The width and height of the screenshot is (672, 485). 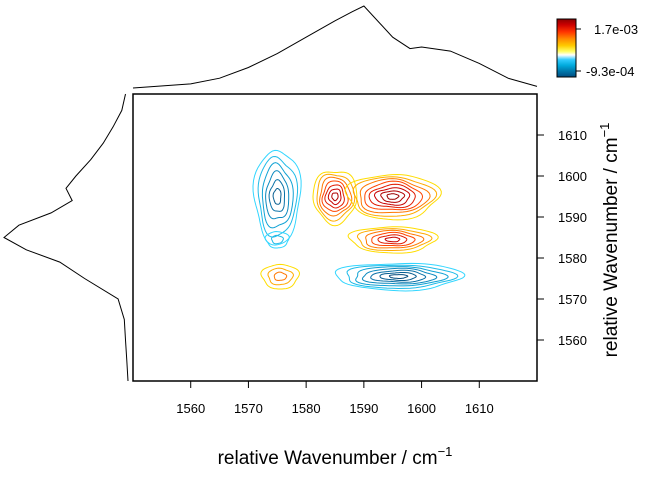 I want to click on y-axis-ticks: 1560 1570 1580 1590 1600 1610, so click(x=562, y=238).